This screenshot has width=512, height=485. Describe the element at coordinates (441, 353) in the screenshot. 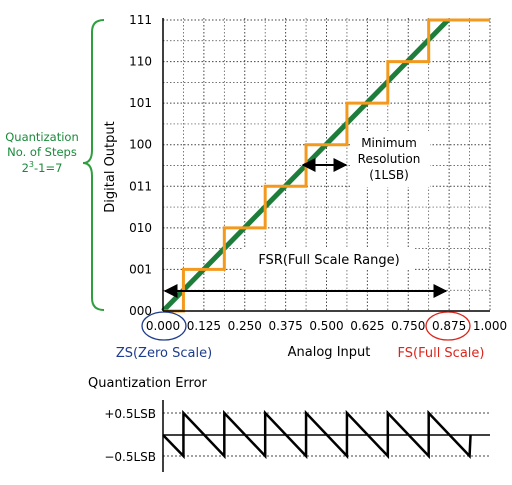

I see `full-scale-label: FS(Full Scale)` at that location.